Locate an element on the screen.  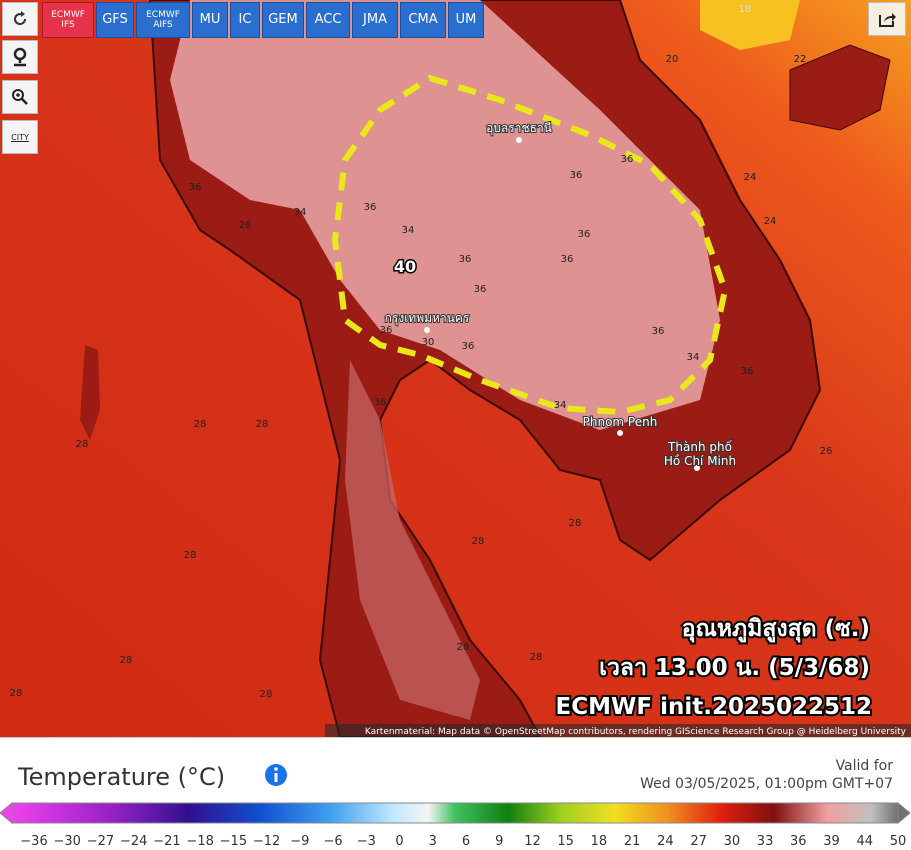
colorbar-tick-label: 39 is located at coordinates (831, 841).